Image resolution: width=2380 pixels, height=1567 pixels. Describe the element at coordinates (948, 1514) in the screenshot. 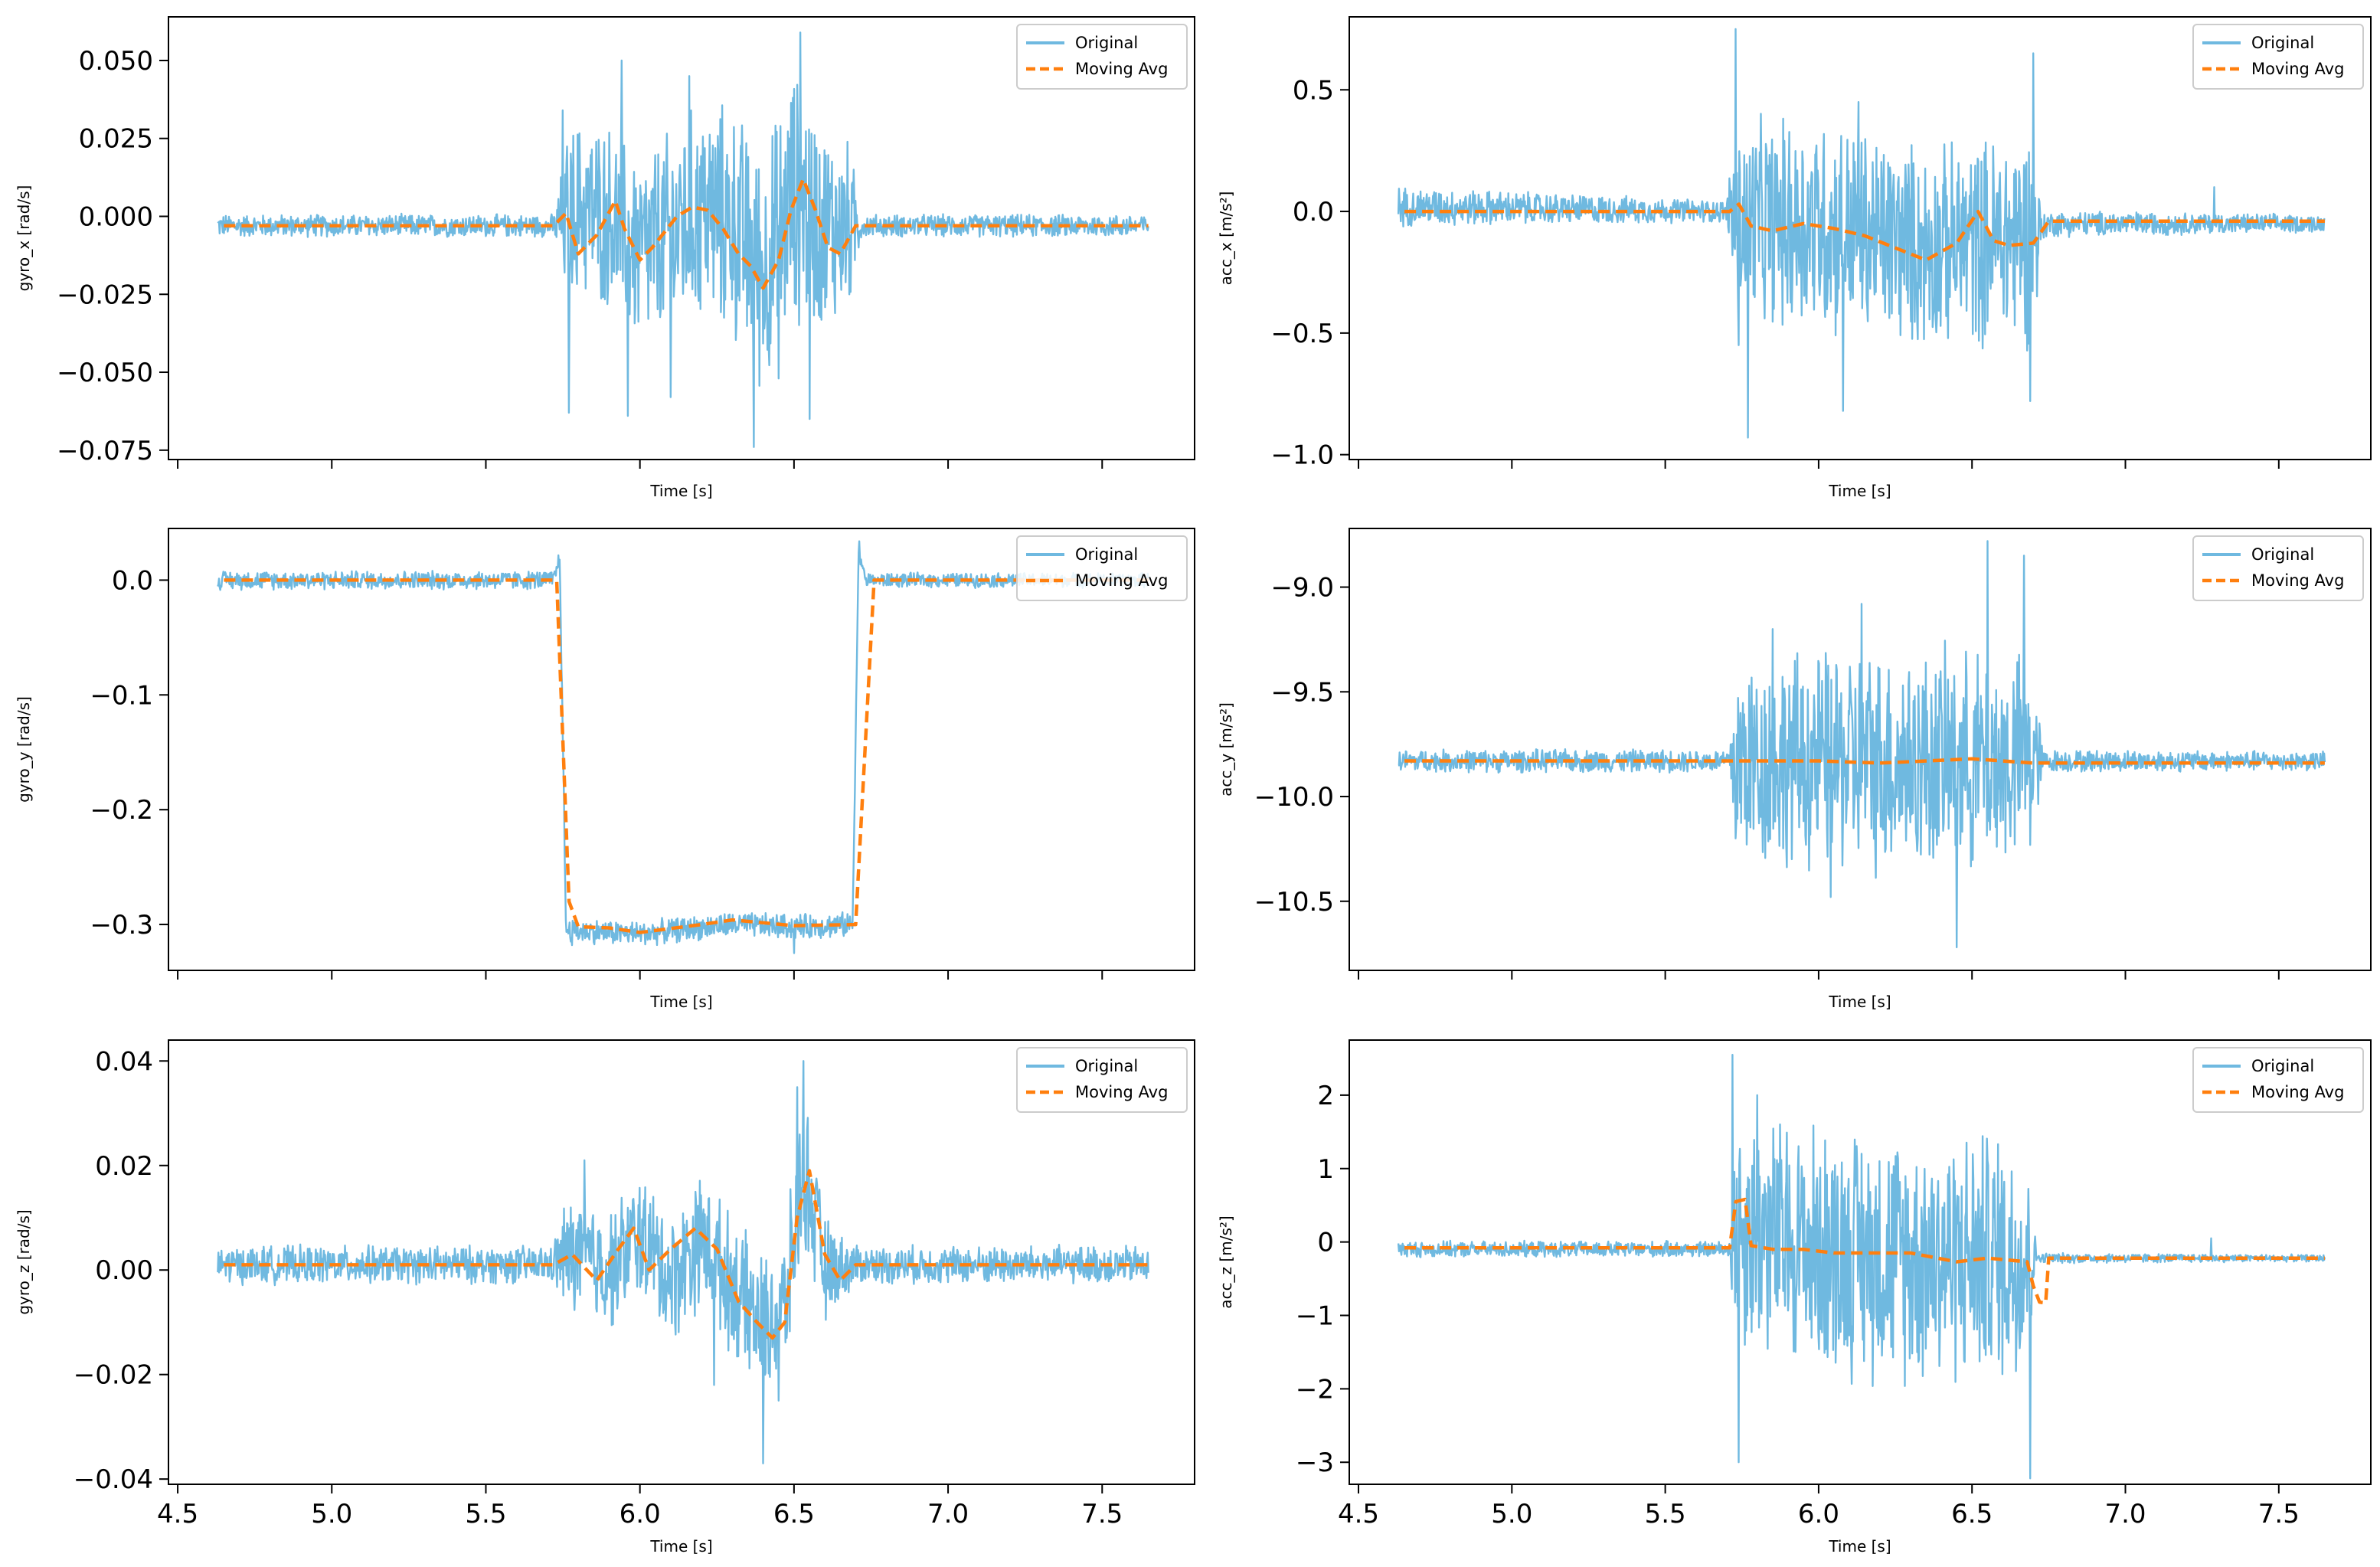

I see `x-tick-label-gyro_z: 7.0` at that location.